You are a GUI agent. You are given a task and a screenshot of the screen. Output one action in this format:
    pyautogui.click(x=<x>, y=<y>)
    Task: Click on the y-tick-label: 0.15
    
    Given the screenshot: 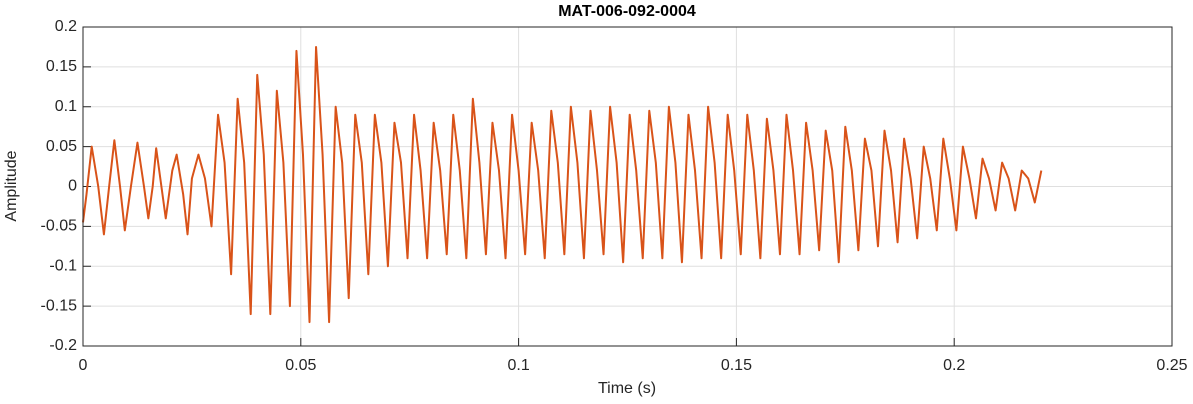 What is the action you would take?
    pyautogui.click(x=61, y=66)
    